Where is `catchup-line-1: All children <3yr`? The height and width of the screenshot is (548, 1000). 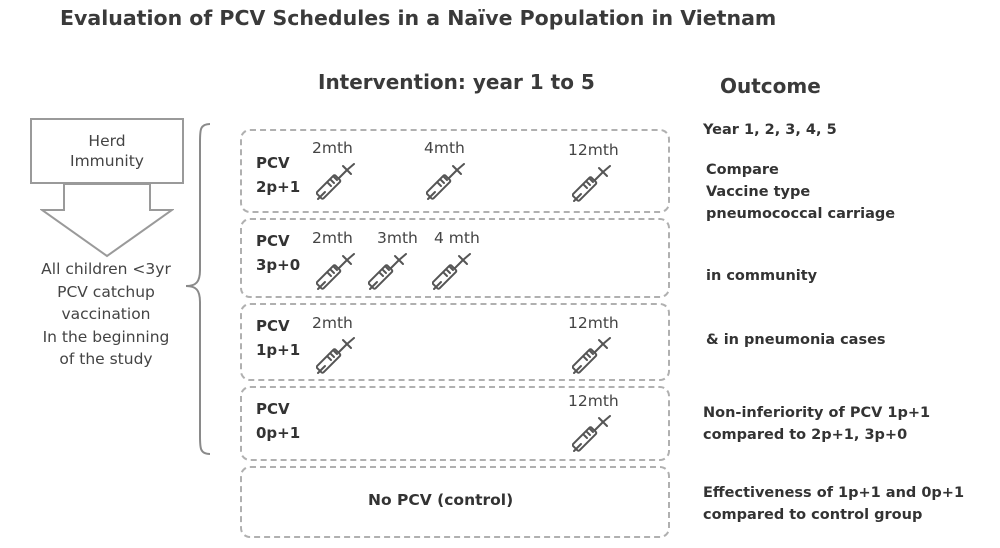
catchup-line-1: All children <3yr is located at coordinates (106, 269).